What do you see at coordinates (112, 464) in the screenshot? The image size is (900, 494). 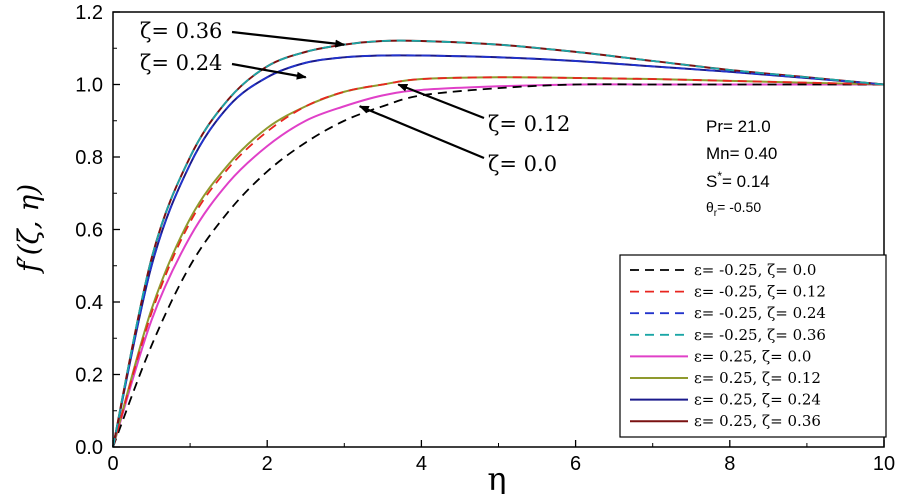 I see `x-tick-label: 0` at bounding box center [112, 464].